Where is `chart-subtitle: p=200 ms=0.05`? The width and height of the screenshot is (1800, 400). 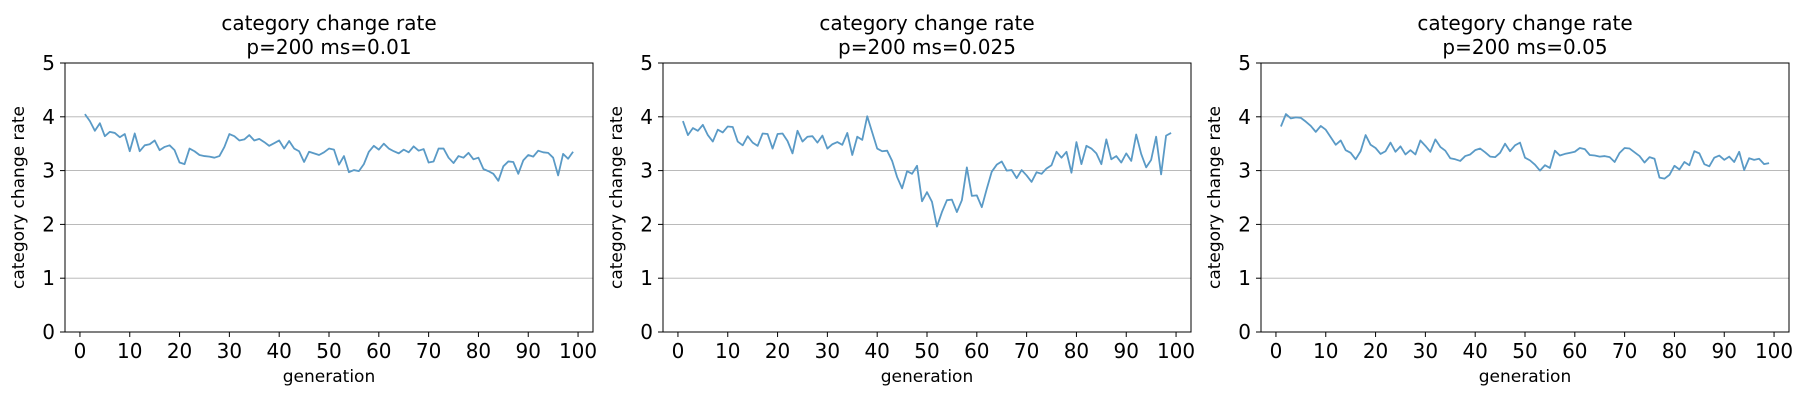 chart-subtitle: p=200 ms=0.05 is located at coordinates (1524, 47).